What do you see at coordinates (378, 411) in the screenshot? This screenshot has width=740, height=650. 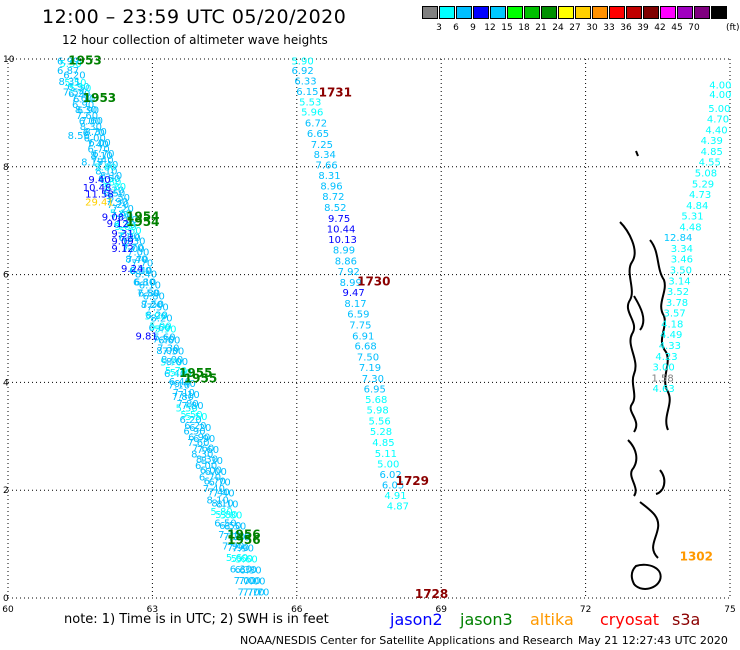 I see `swh-value: 5.98` at bounding box center [378, 411].